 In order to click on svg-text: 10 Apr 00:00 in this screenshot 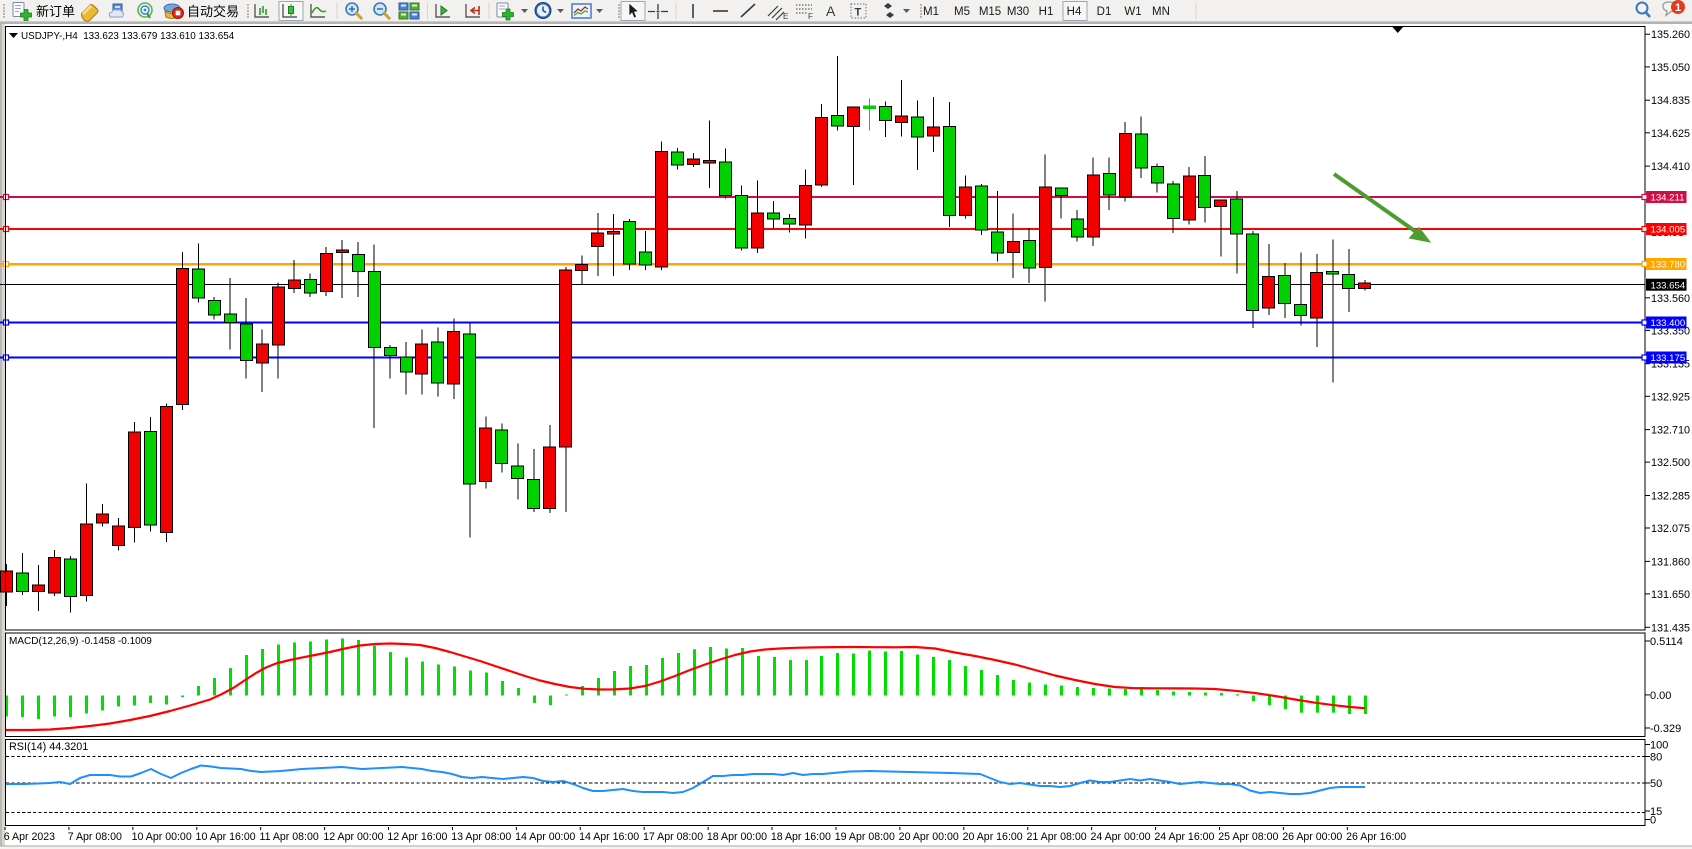, I will do `click(162, 837)`.